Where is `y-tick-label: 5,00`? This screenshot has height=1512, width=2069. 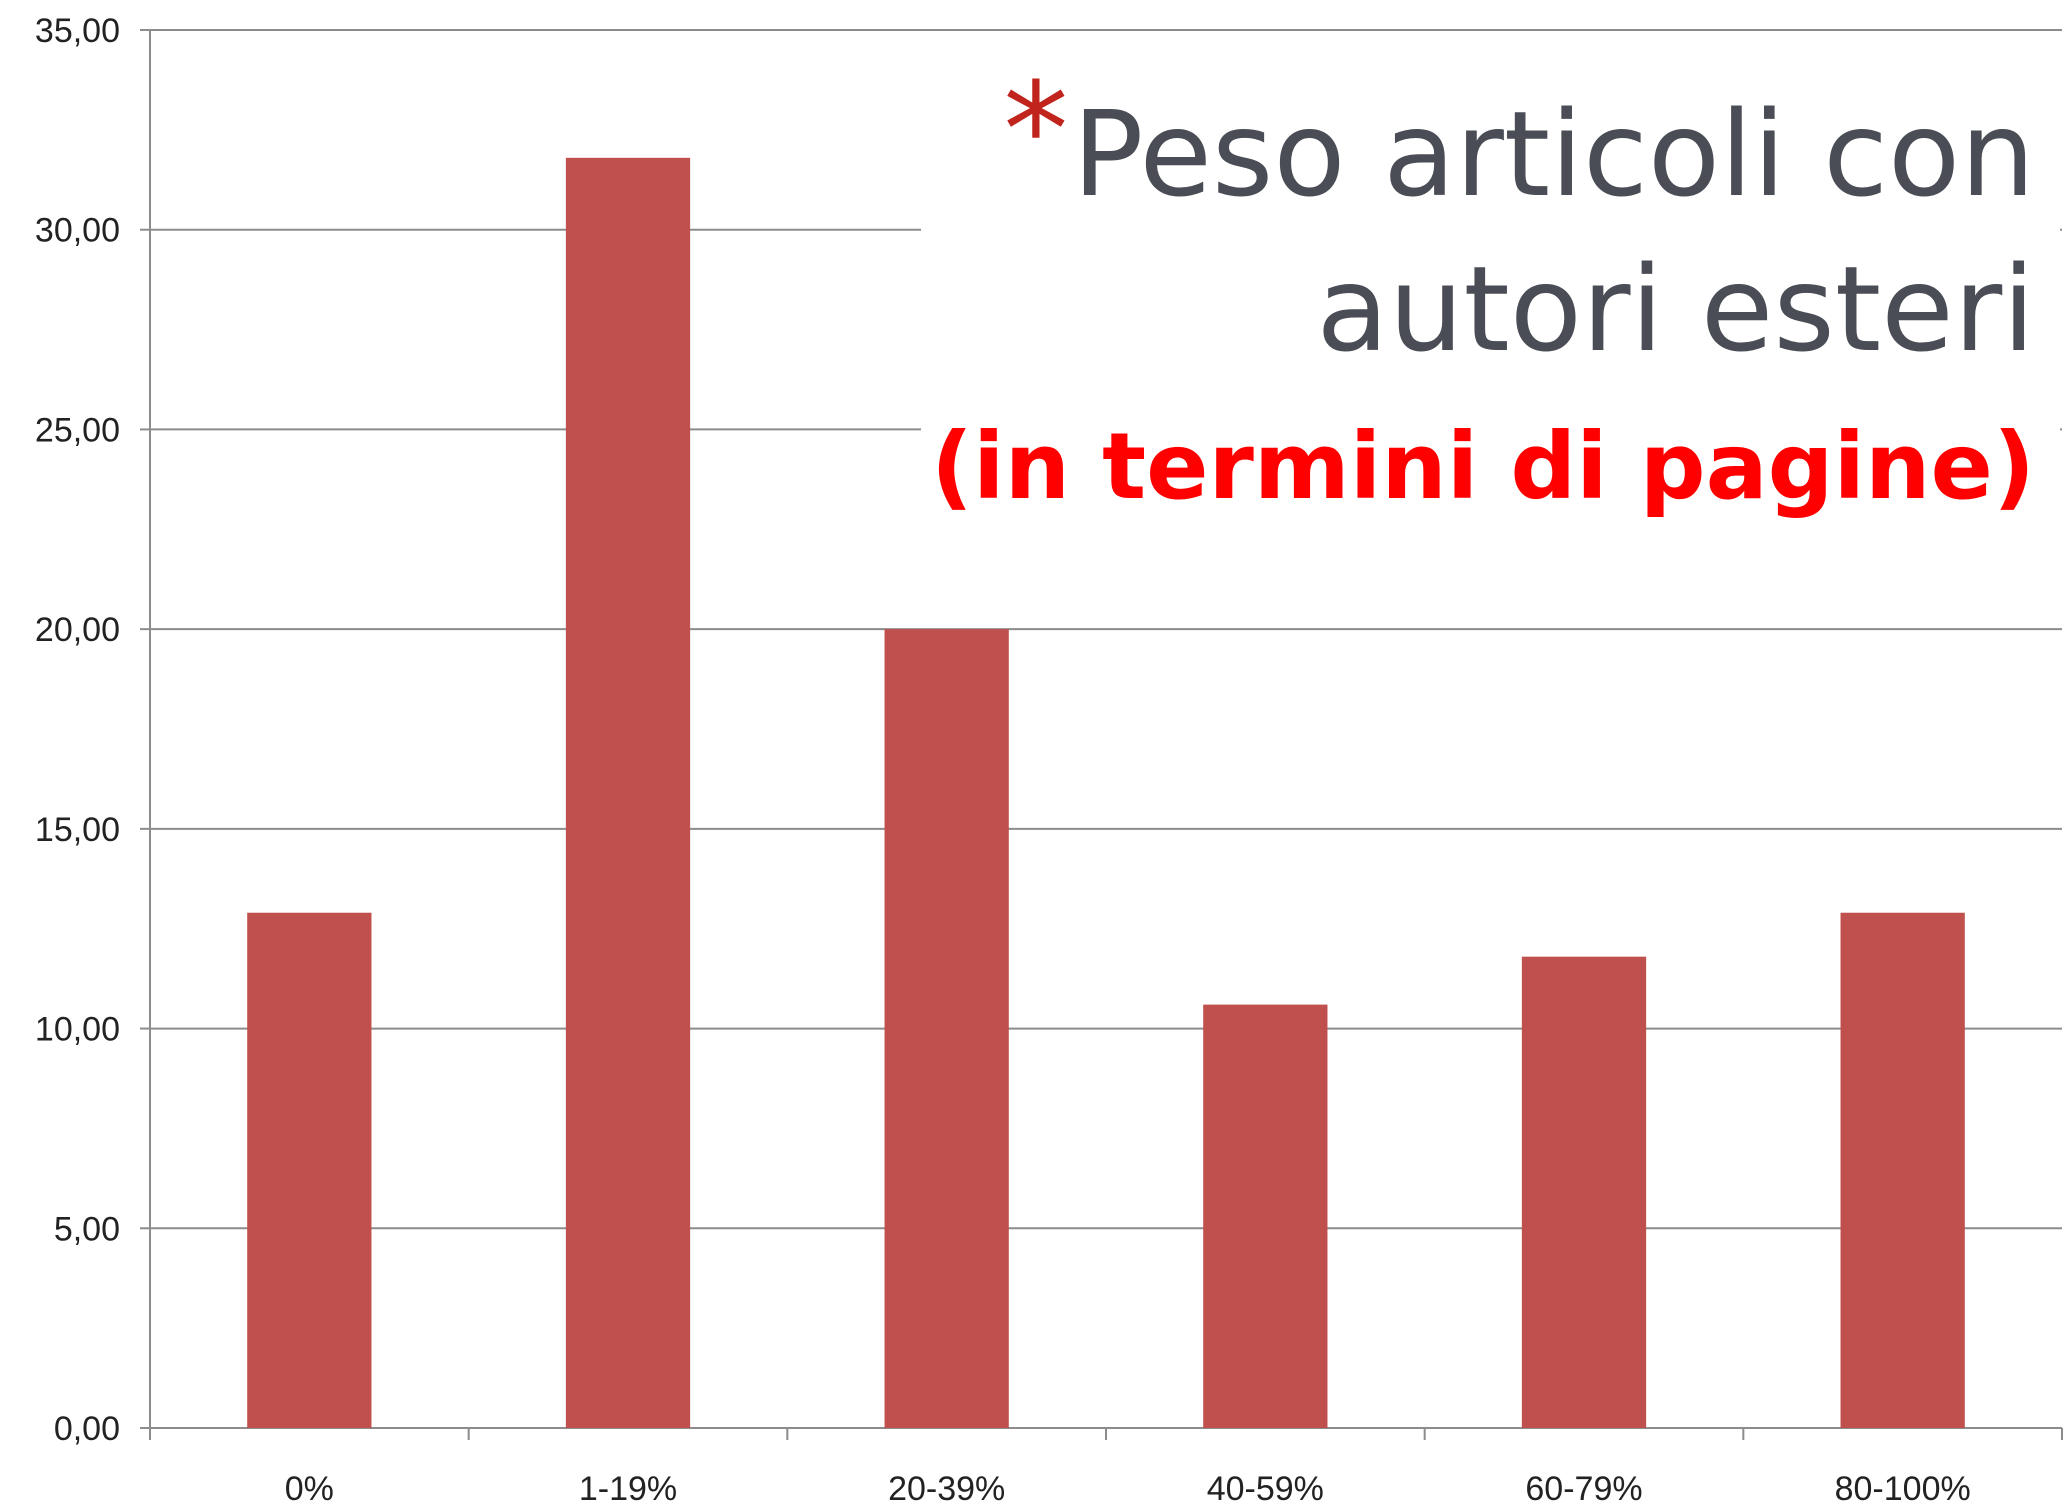
y-tick-label: 5,00 is located at coordinates (87, 1229).